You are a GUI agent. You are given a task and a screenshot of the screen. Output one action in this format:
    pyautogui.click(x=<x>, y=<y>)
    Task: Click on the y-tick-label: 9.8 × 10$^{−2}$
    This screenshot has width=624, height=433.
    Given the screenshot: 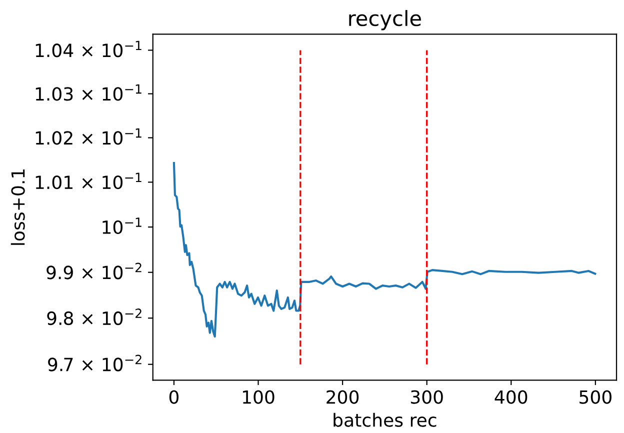 What is the action you would take?
    pyautogui.click(x=94, y=317)
    